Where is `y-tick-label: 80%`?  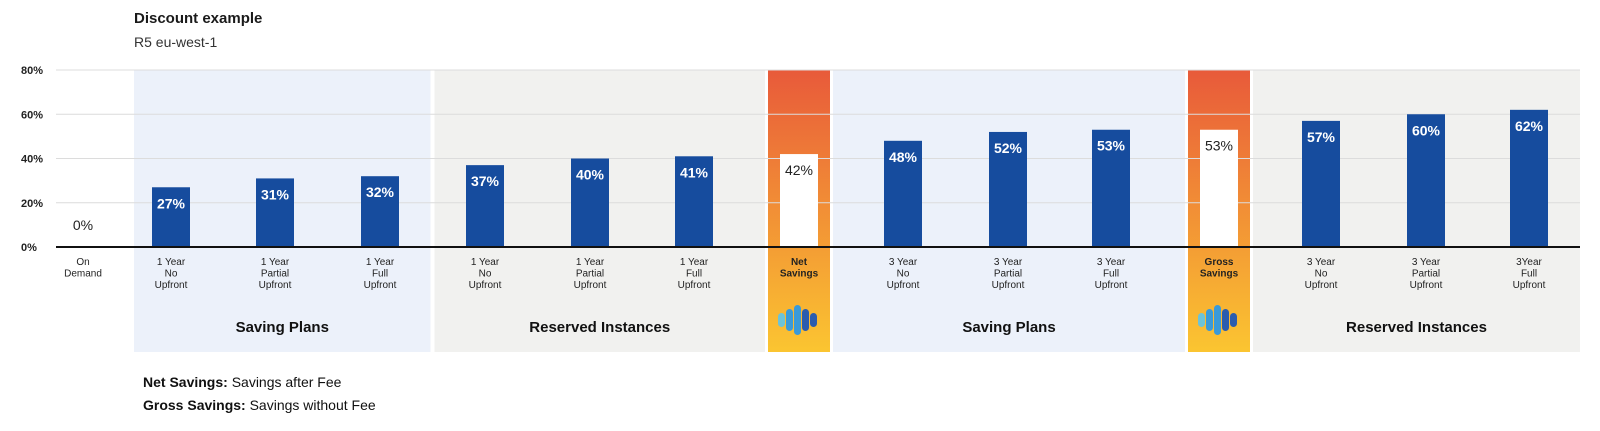 y-tick-label: 80% is located at coordinates (32, 71).